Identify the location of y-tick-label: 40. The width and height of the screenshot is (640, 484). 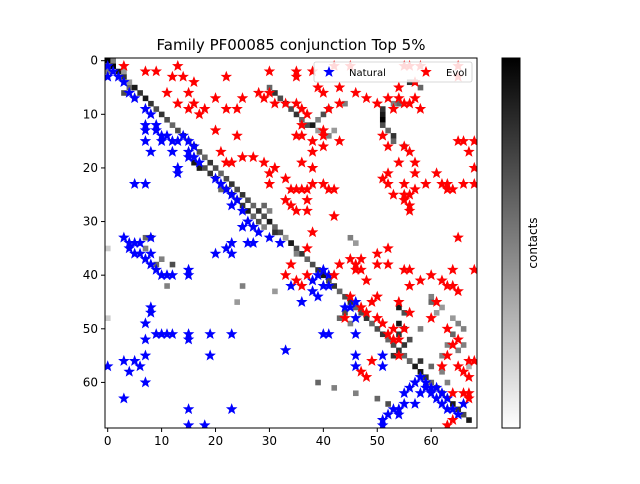
(90, 275).